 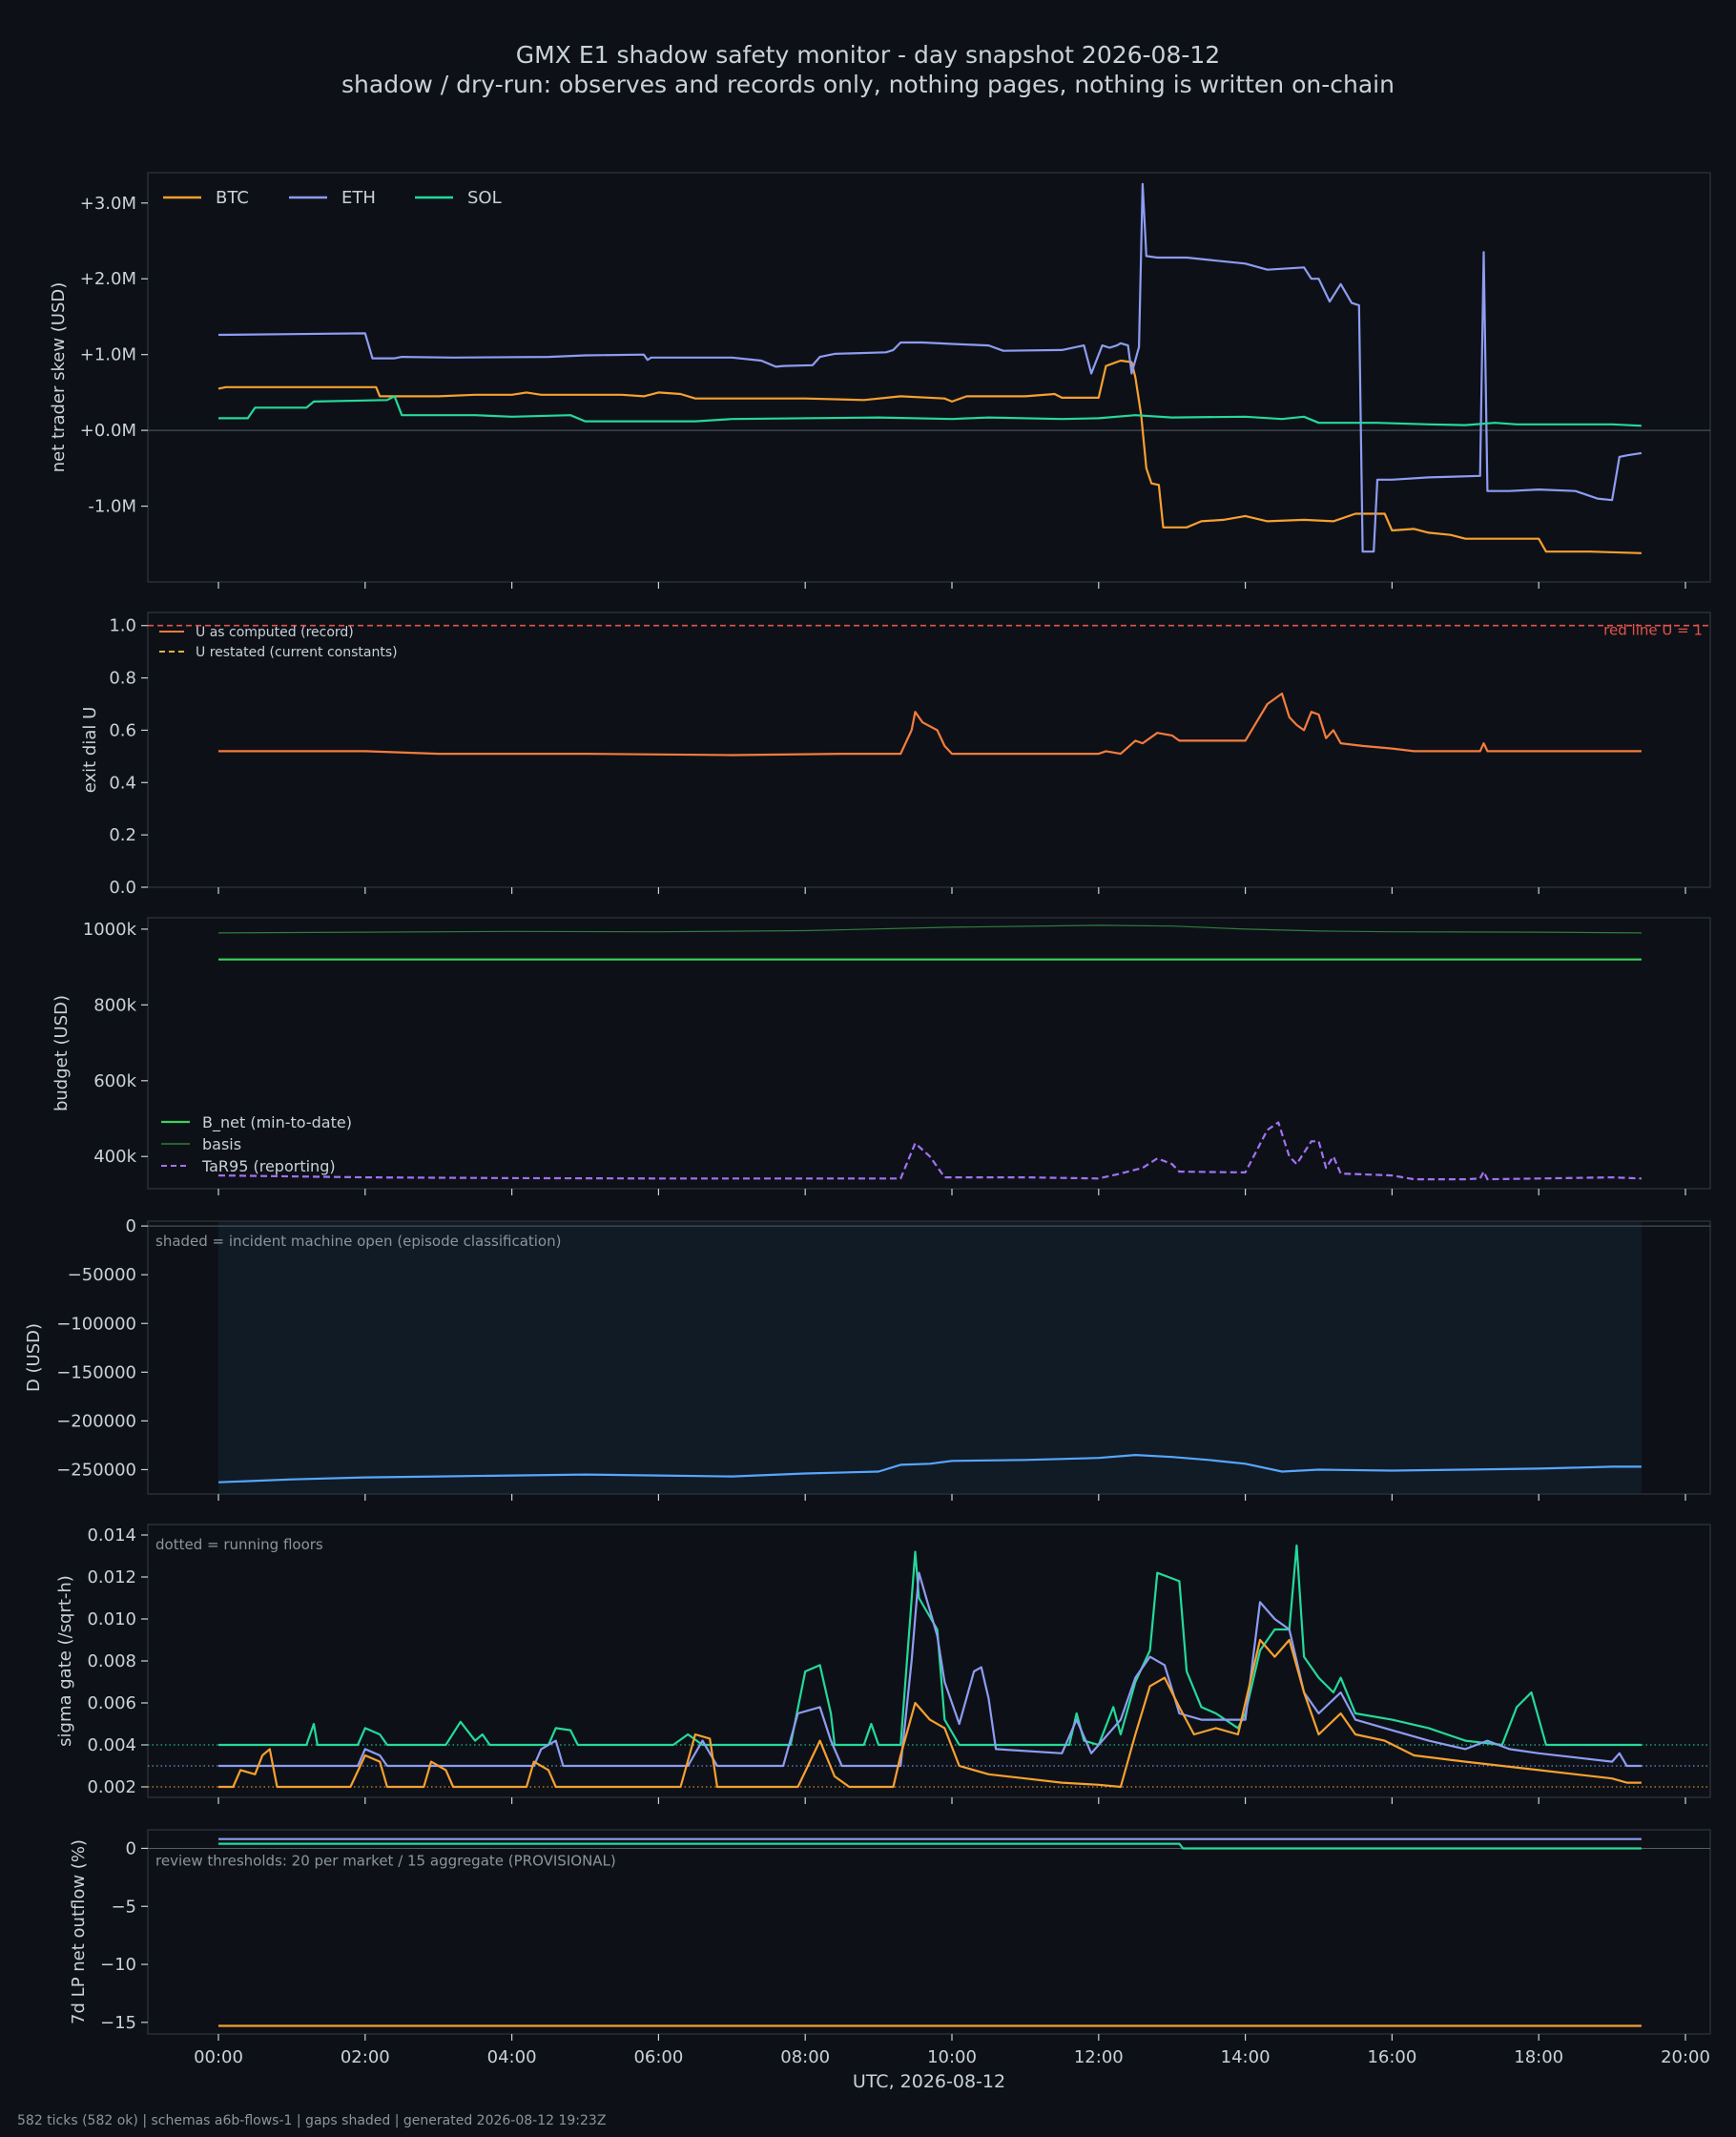 I want to click on legend-label: SOL, so click(x=484, y=198).